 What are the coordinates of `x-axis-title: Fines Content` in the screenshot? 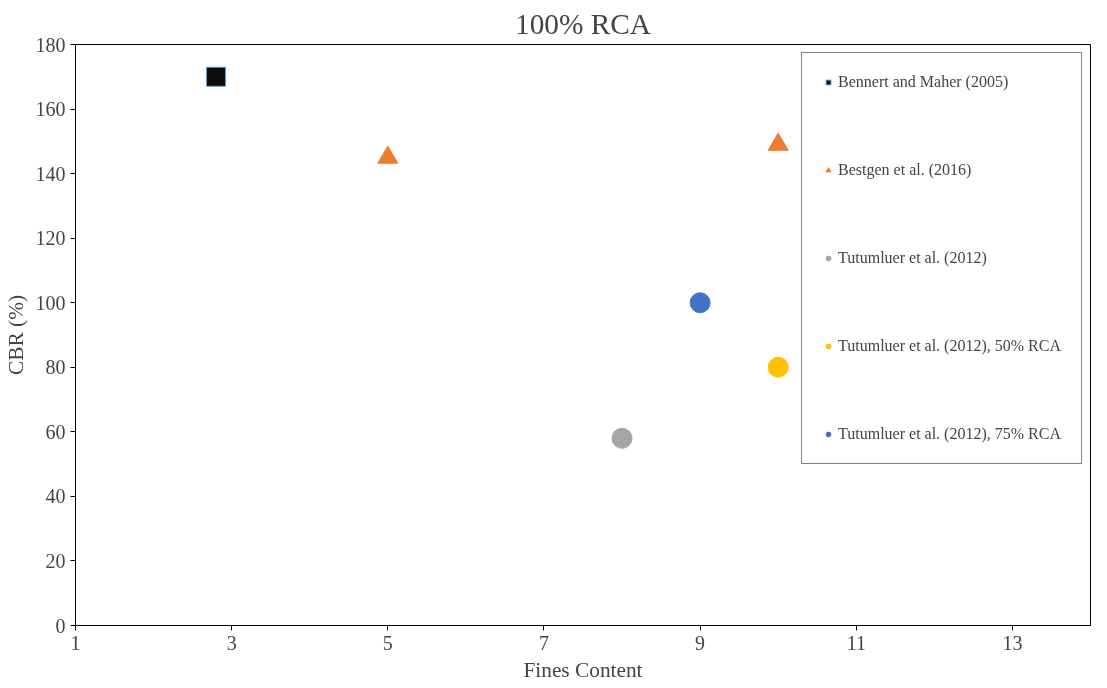 It's located at (583, 669).